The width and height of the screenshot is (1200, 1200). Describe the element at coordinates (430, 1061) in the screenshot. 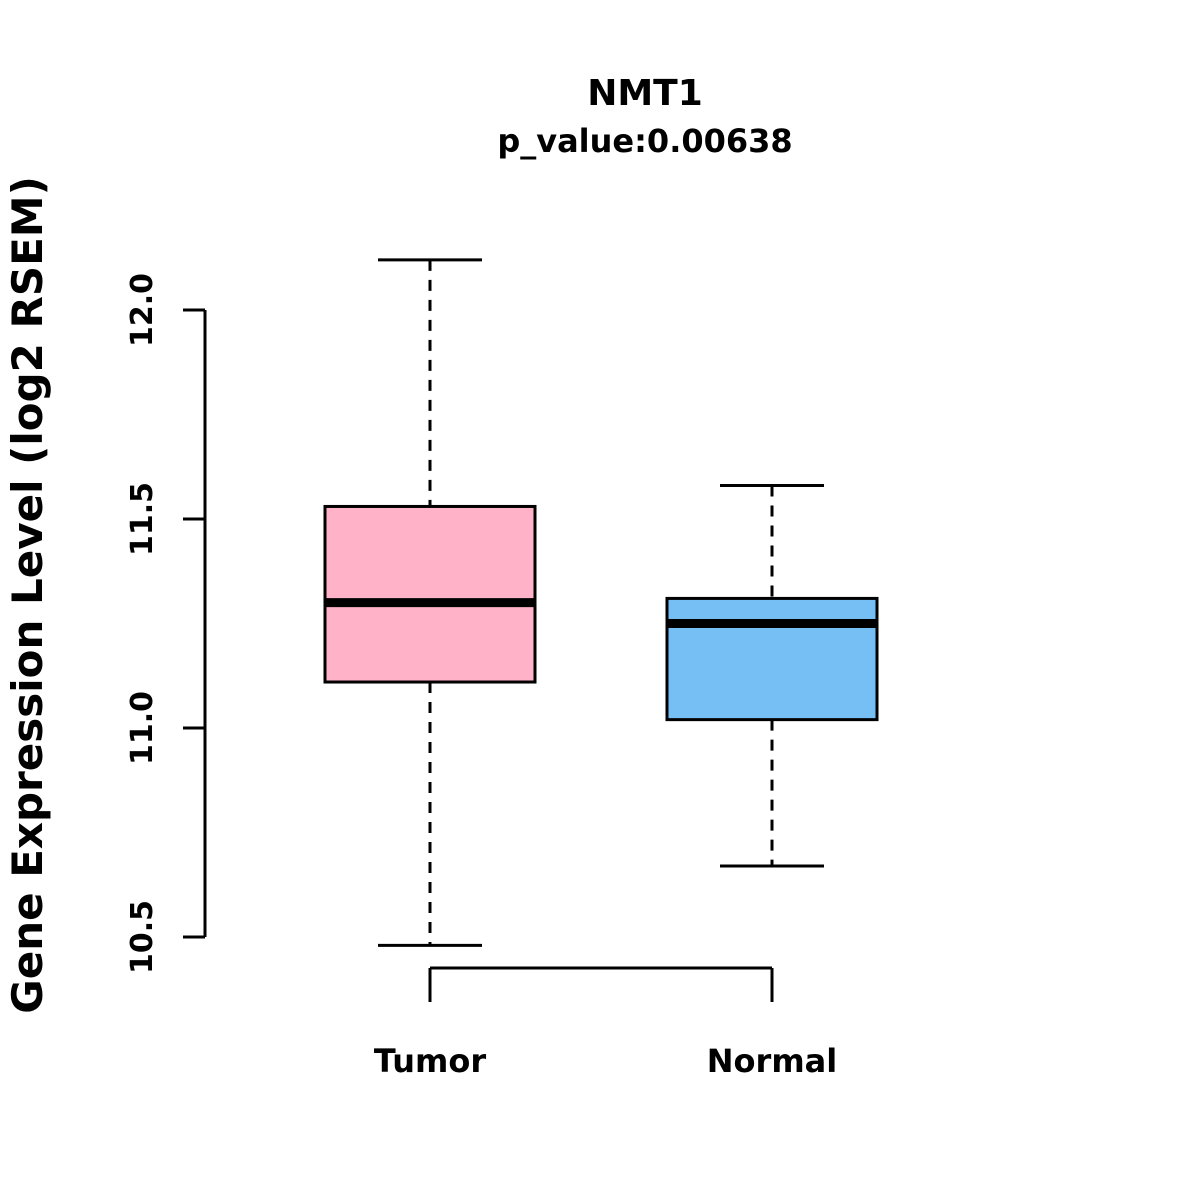

I see `x-category-label-tumor: Tumor` at that location.